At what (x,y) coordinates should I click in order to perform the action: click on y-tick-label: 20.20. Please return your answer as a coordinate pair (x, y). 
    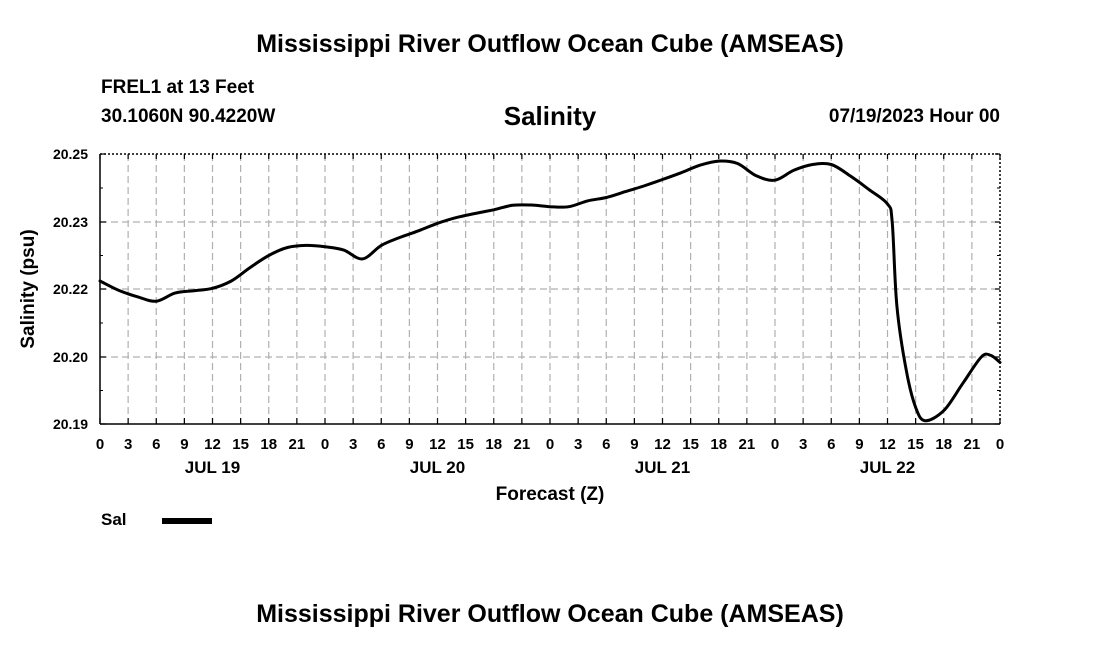
    Looking at the image, I should click on (70, 357).